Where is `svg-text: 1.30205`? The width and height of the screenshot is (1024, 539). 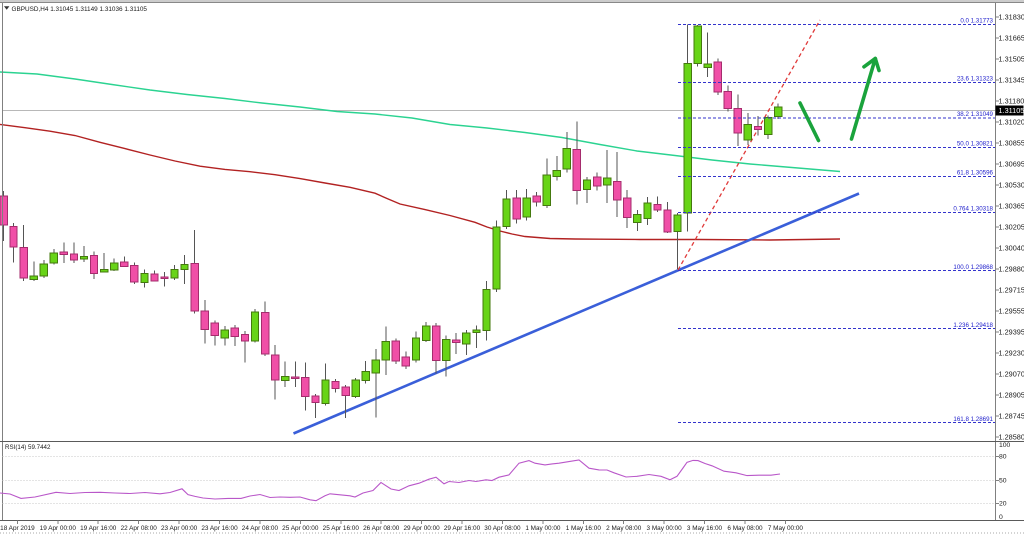
svg-text: 1.30205 is located at coordinates (1011, 227).